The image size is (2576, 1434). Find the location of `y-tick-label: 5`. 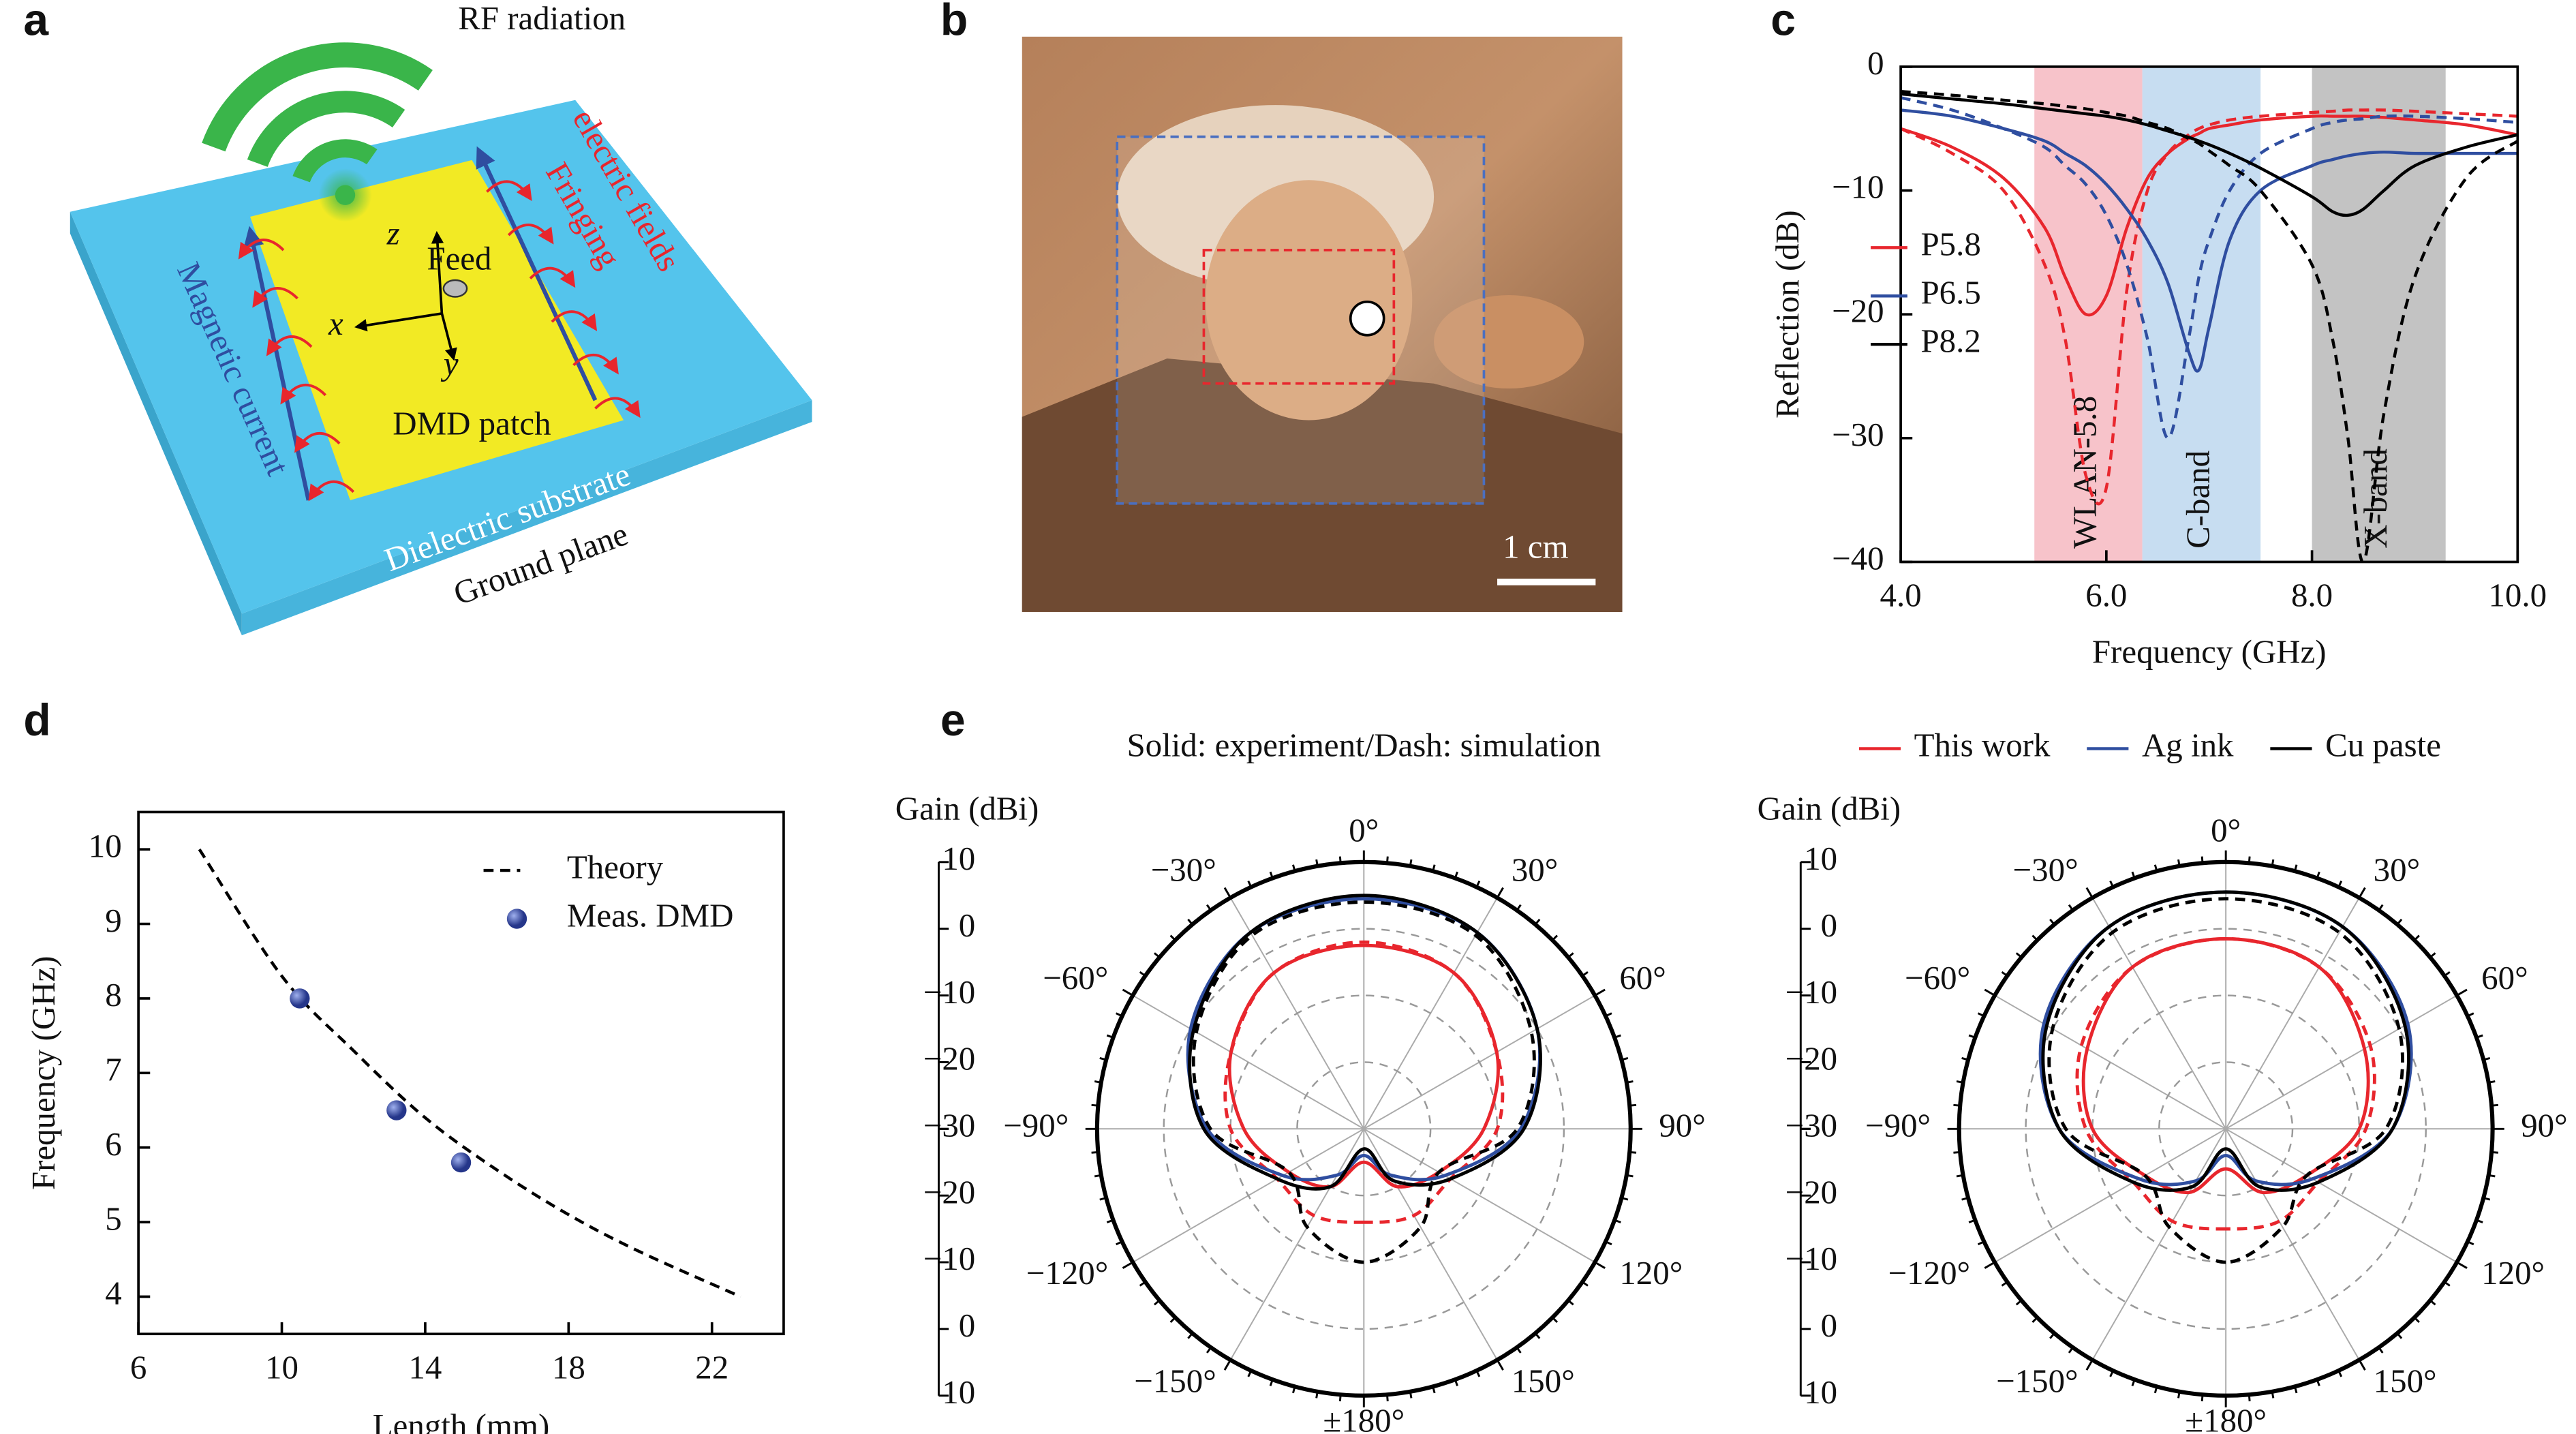

y-tick-label: 5 is located at coordinates (113, 1218).